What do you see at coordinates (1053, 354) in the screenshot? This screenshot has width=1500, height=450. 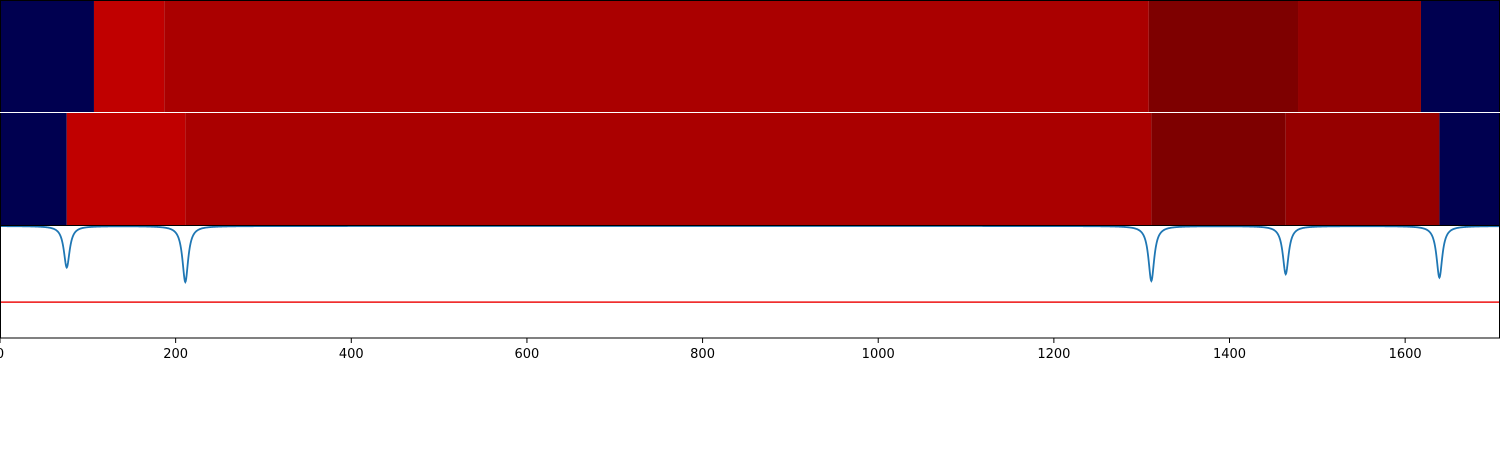 I see `x-tick-label: 1200` at bounding box center [1053, 354].